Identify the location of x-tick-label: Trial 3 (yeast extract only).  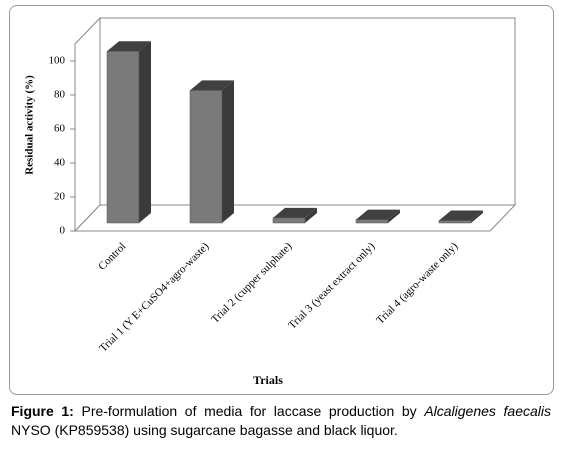
(331, 285).